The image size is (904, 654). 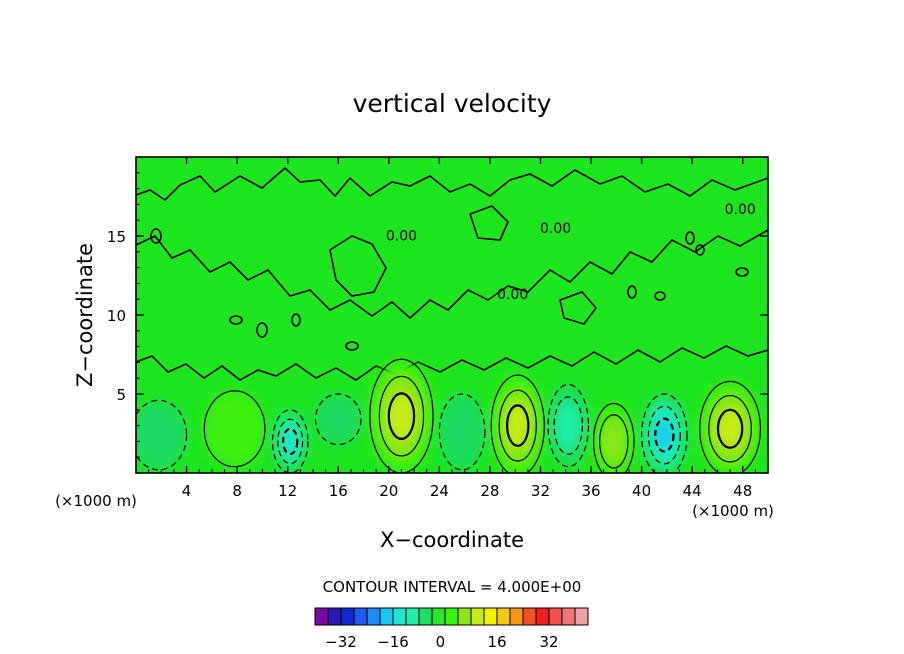 What do you see at coordinates (262, 330) in the screenshot?
I see `contour-small-b` at bounding box center [262, 330].